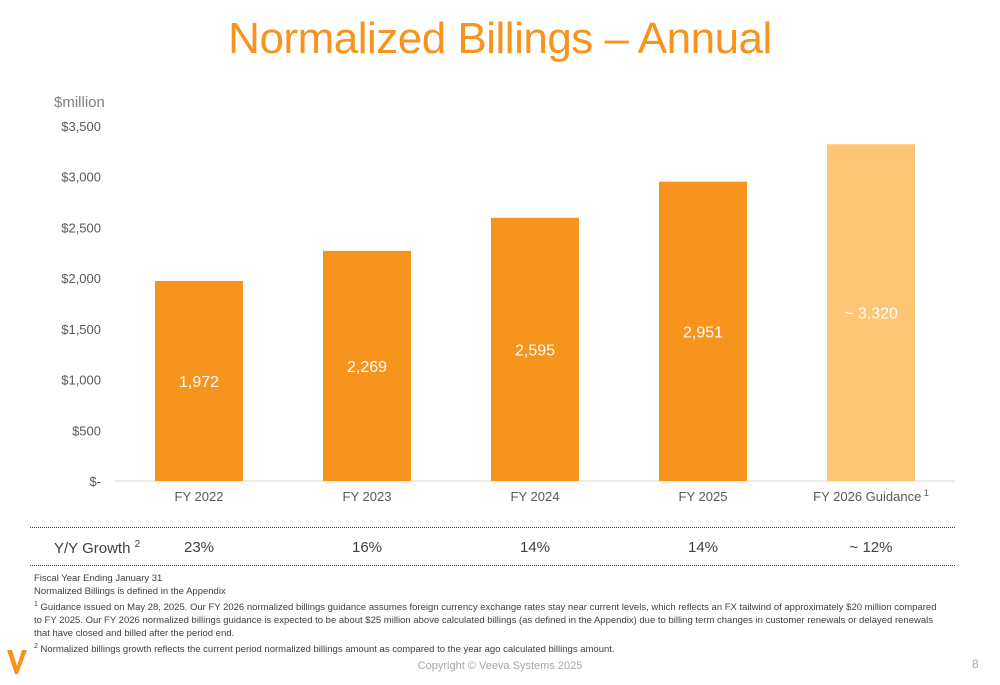 The height and width of the screenshot is (685, 1000). I want to click on bar-data-label: 2,269, so click(367, 367).